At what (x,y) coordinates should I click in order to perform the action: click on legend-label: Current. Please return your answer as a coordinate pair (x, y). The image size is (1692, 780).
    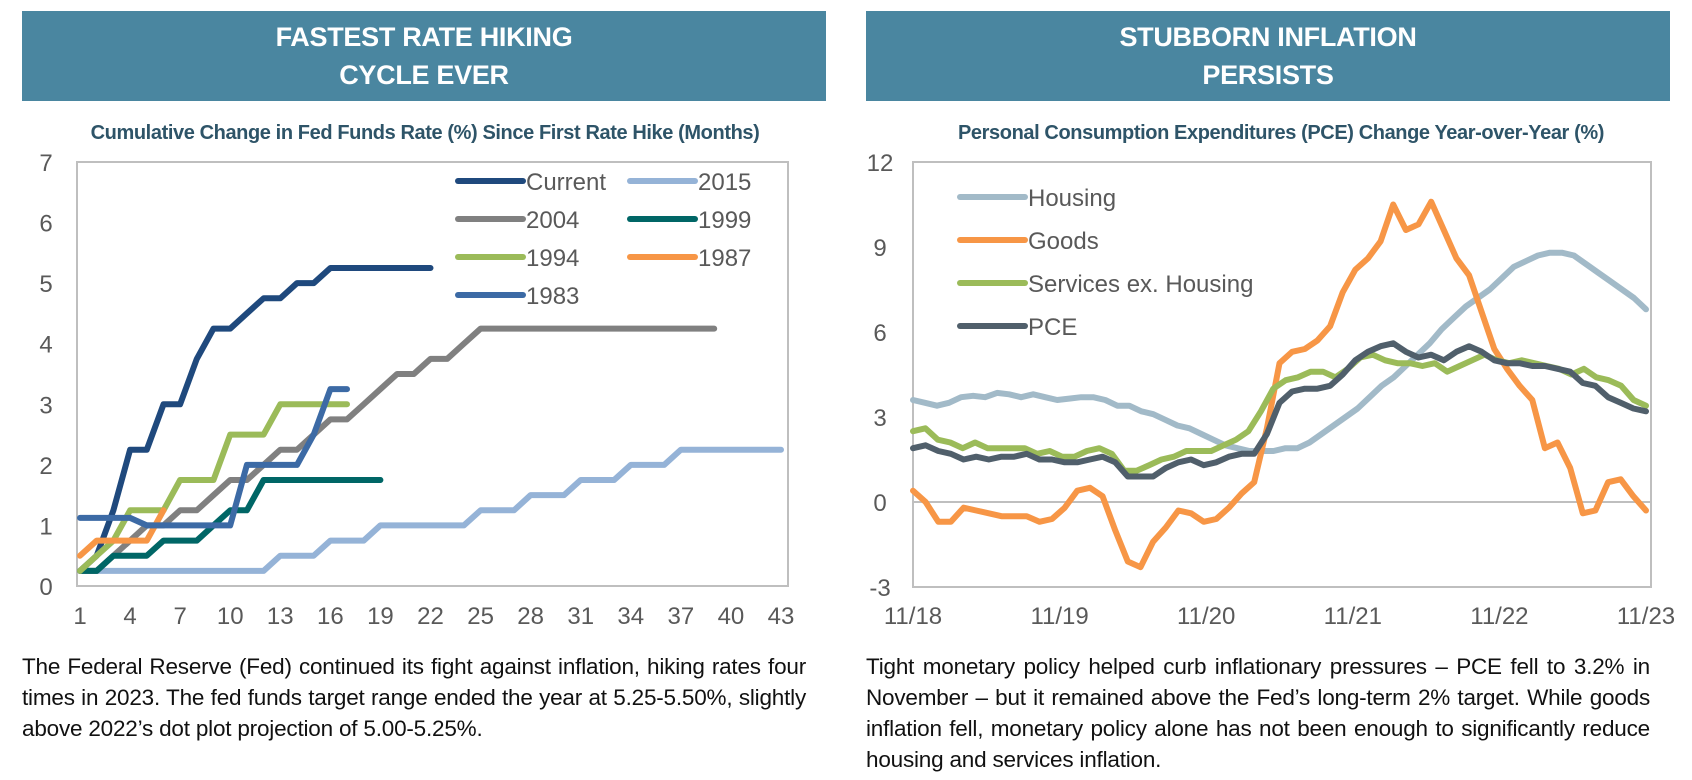
    Looking at the image, I should click on (566, 182).